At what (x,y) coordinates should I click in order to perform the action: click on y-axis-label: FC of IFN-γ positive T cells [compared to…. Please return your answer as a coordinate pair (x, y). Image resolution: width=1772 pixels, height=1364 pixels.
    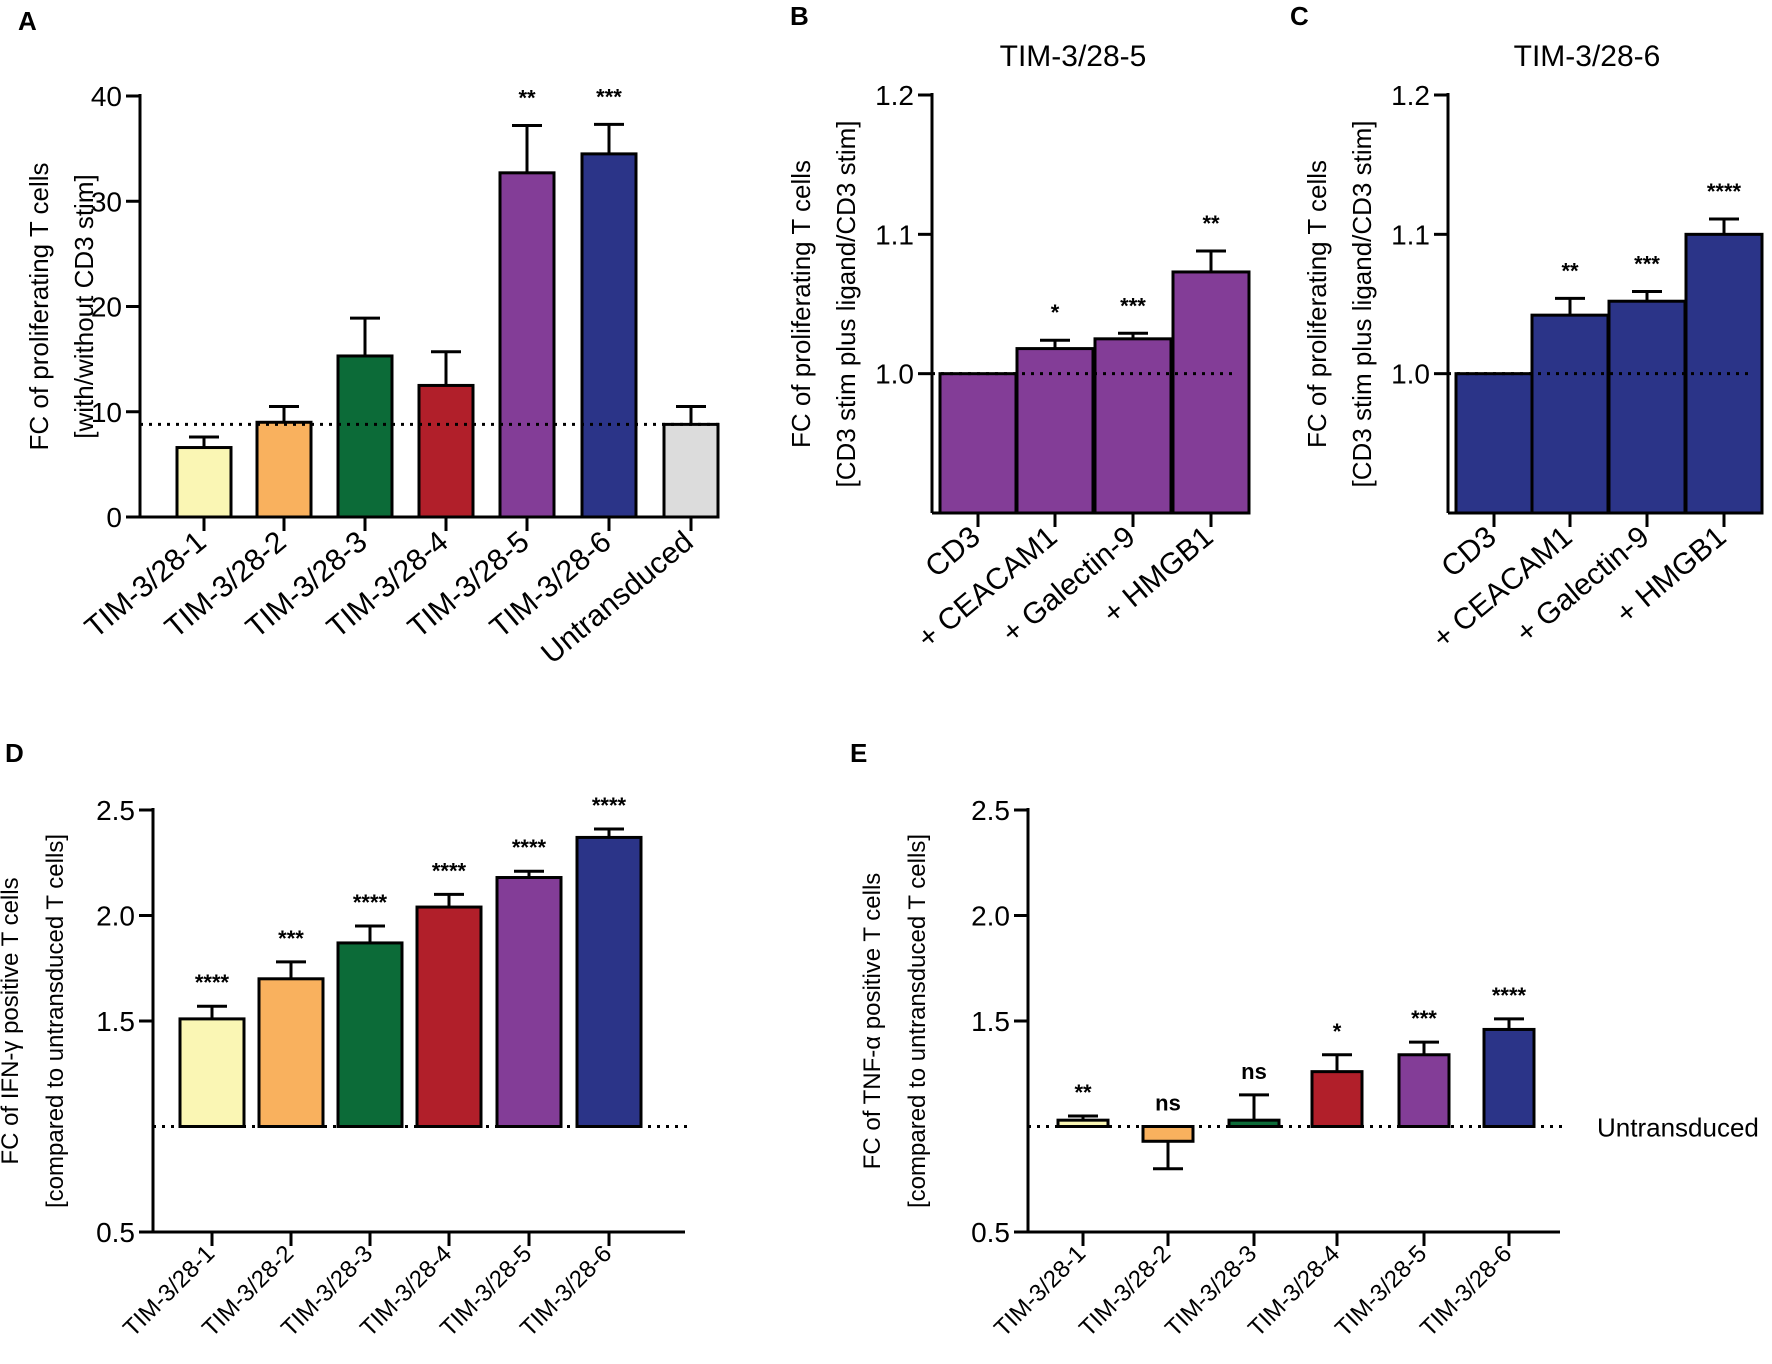
    Looking at the image, I should click on (34, 1021).